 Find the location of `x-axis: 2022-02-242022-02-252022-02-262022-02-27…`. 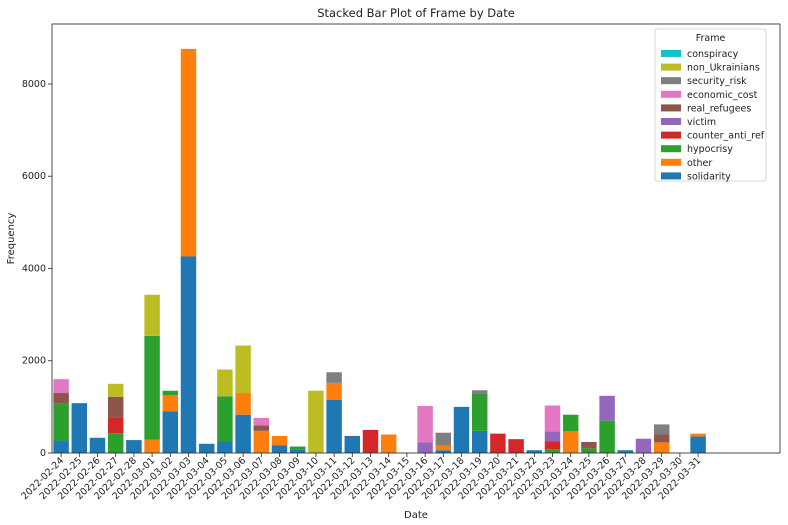

x-axis: 2022-02-242022-02-252022-02-262022-02-27… is located at coordinates (361, 477).